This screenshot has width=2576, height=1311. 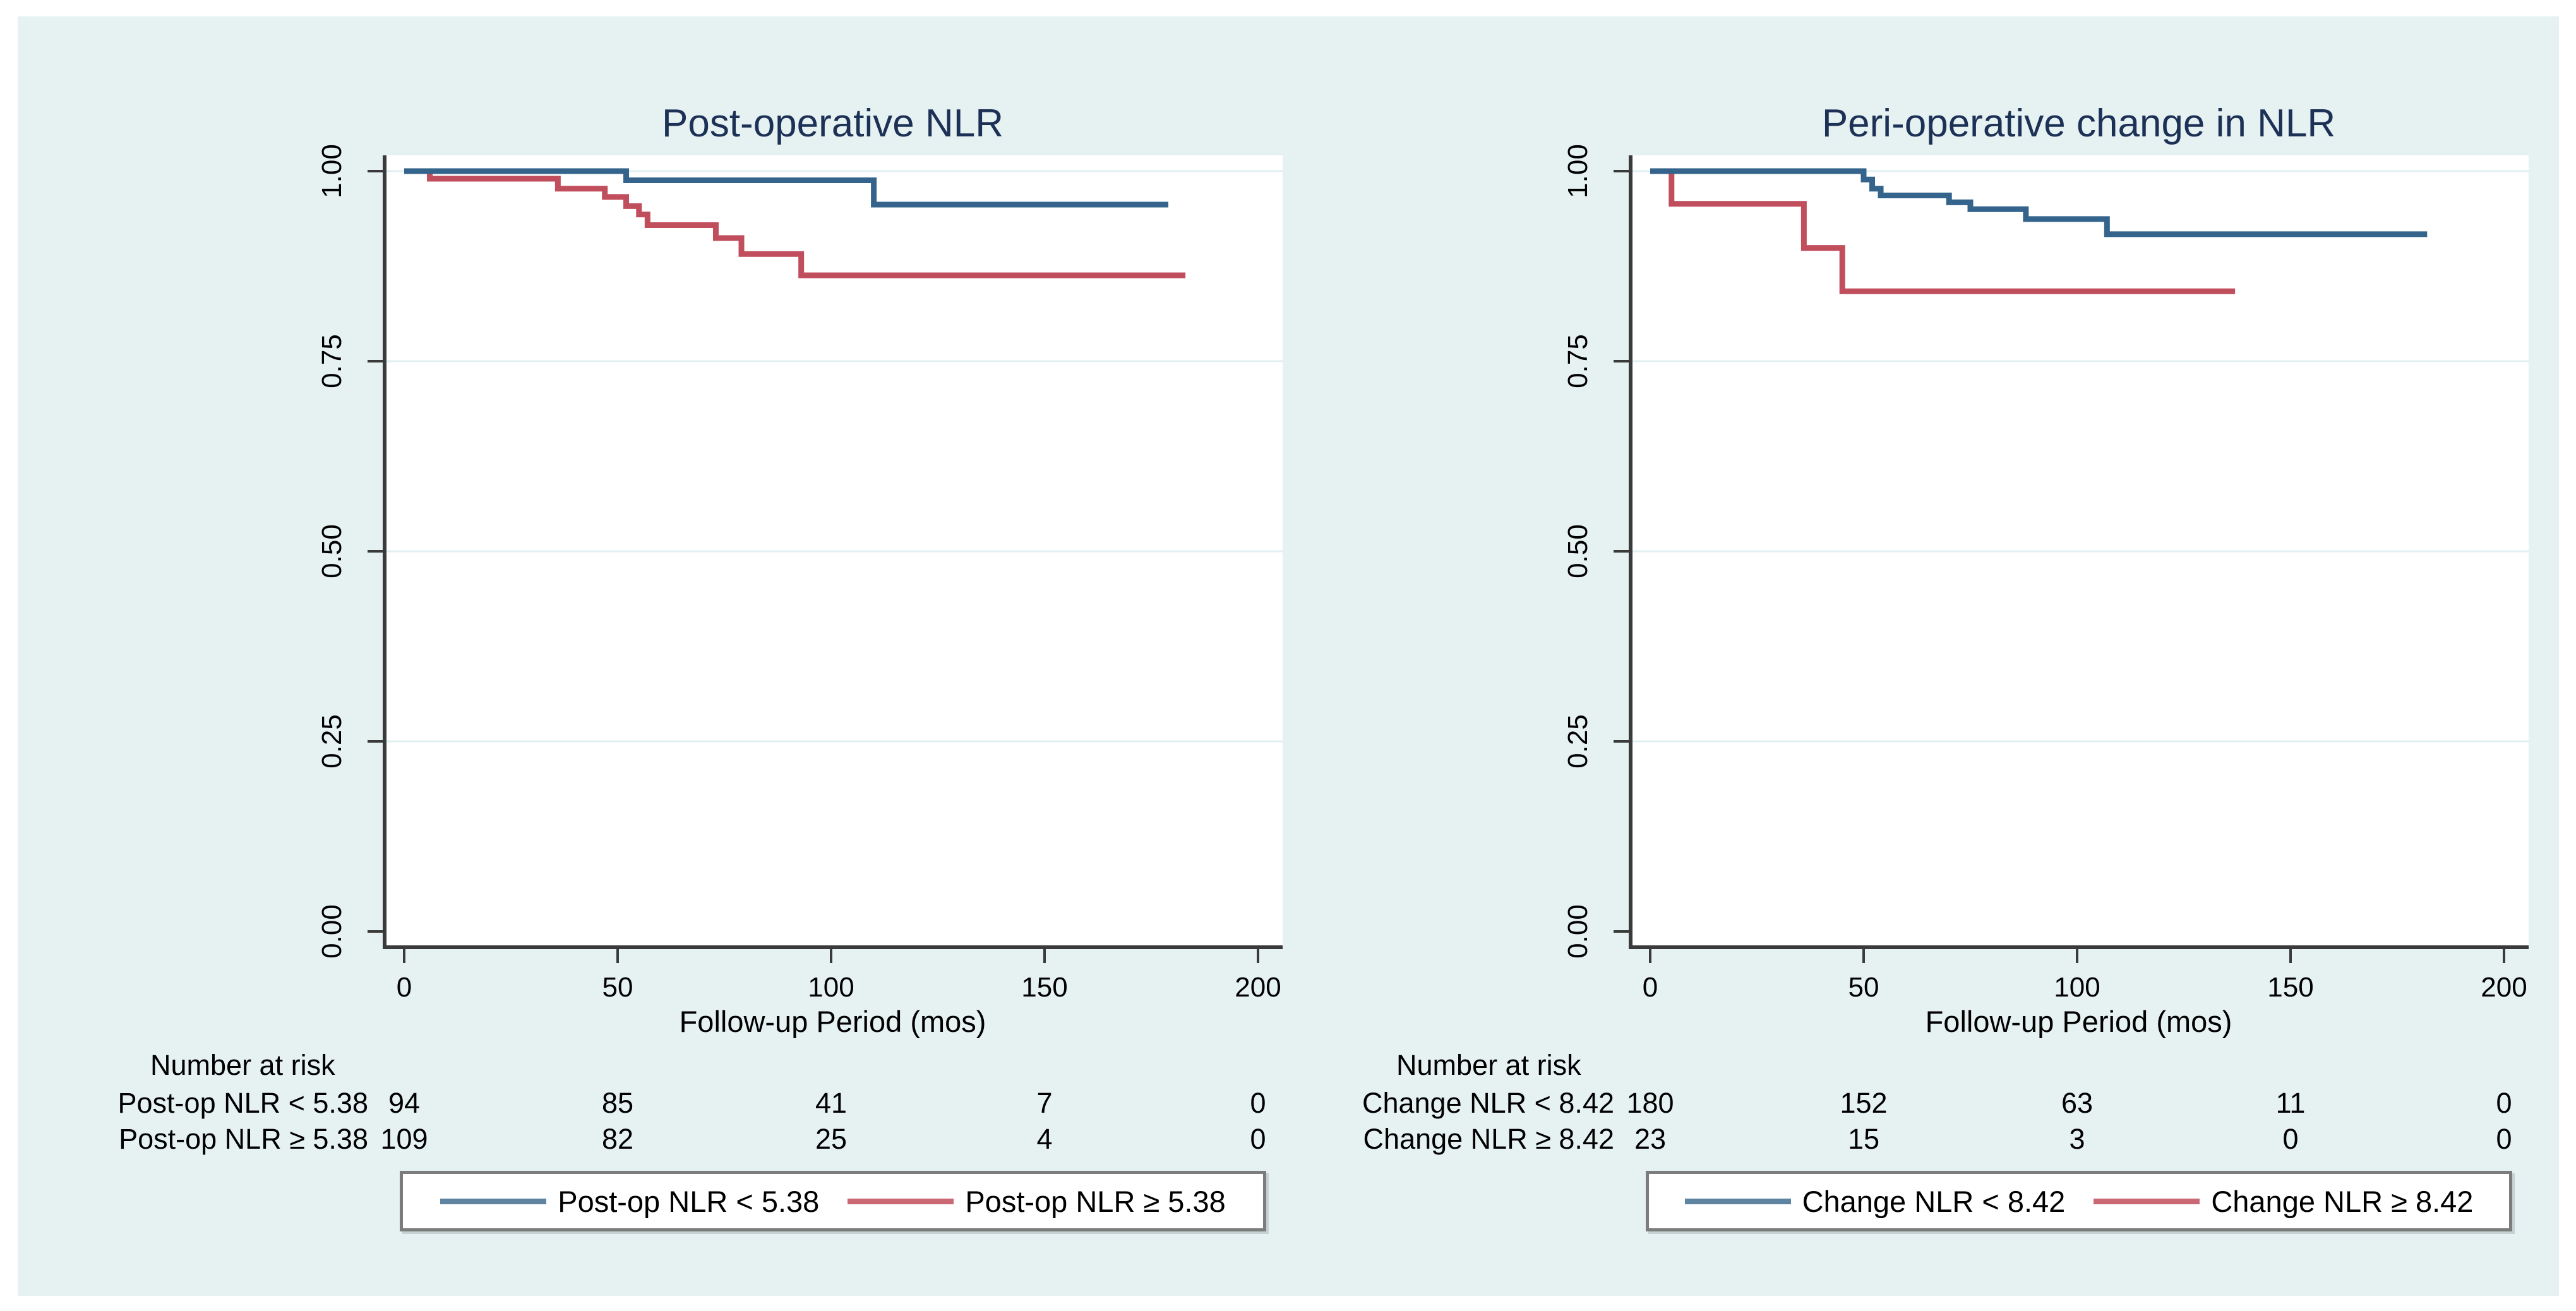 What do you see at coordinates (243, 1139) in the screenshot?
I see `at-risk-row-label: Post-op NLR ≥ 5.38` at bounding box center [243, 1139].